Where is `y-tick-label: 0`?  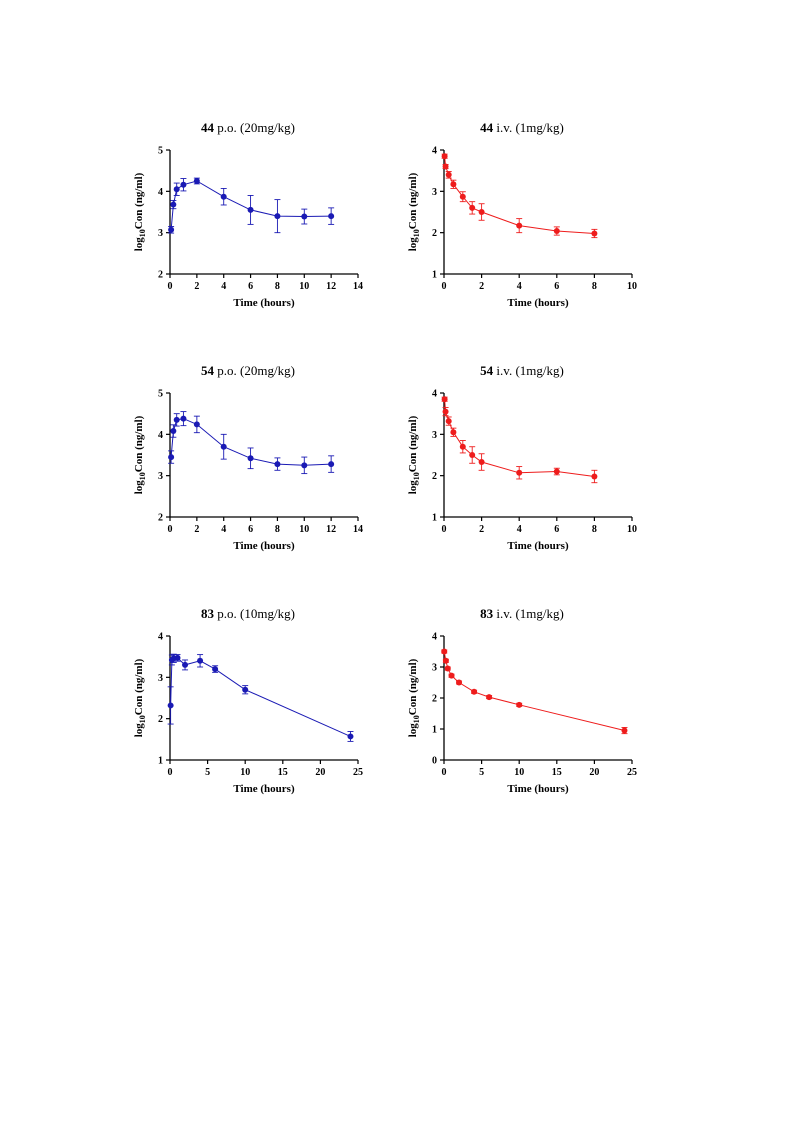 y-tick-label: 0 is located at coordinates (434, 761).